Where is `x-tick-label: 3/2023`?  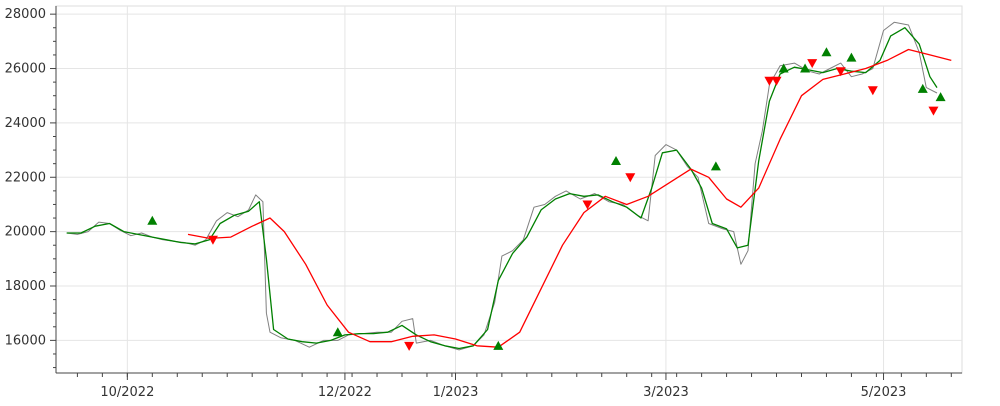 x-tick-label: 3/2023 is located at coordinates (666, 392).